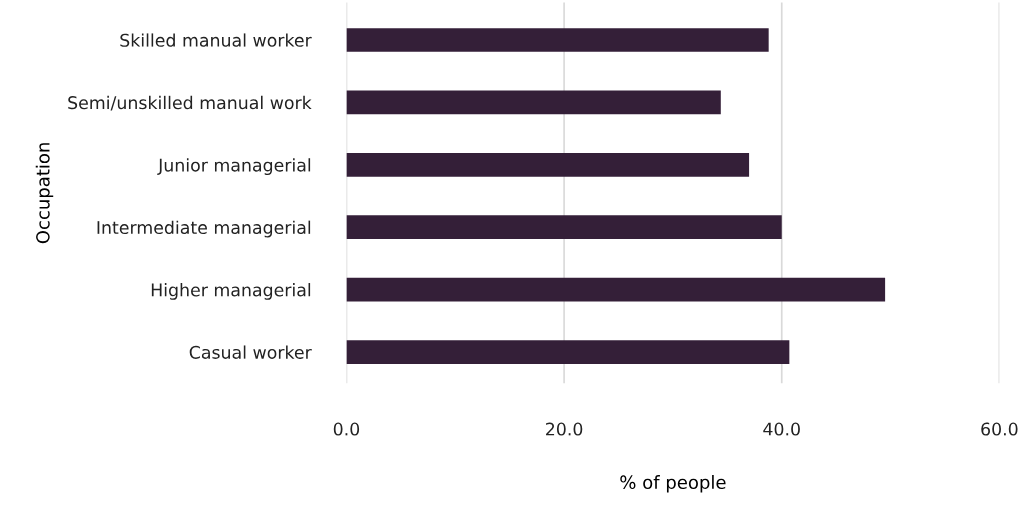 The height and width of the screenshot is (511, 1025). What do you see at coordinates (190, 103) in the screenshot?
I see `y-tick-label: Semi/unskilled manual work` at bounding box center [190, 103].